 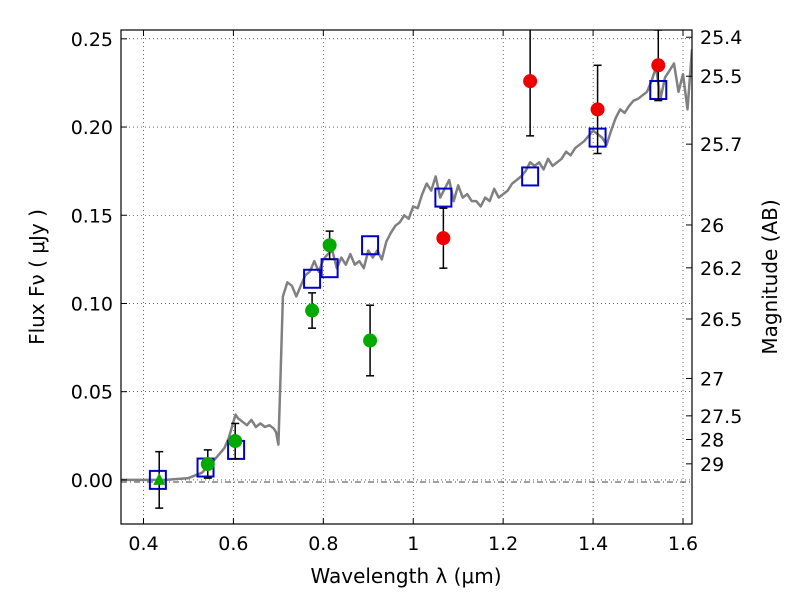 What do you see at coordinates (233, 544) in the screenshot?
I see `x-tick-label: 0.6` at bounding box center [233, 544].